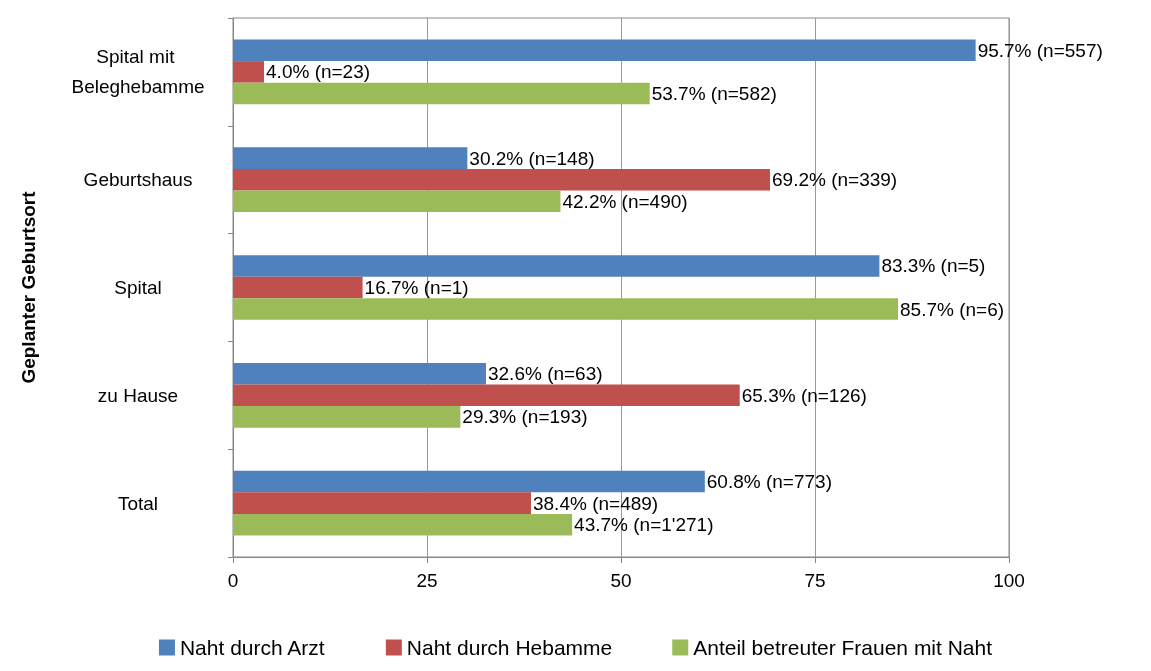 The image size is (1151, 671). I want to click on x-tick-label: 50, so click(621, 580).